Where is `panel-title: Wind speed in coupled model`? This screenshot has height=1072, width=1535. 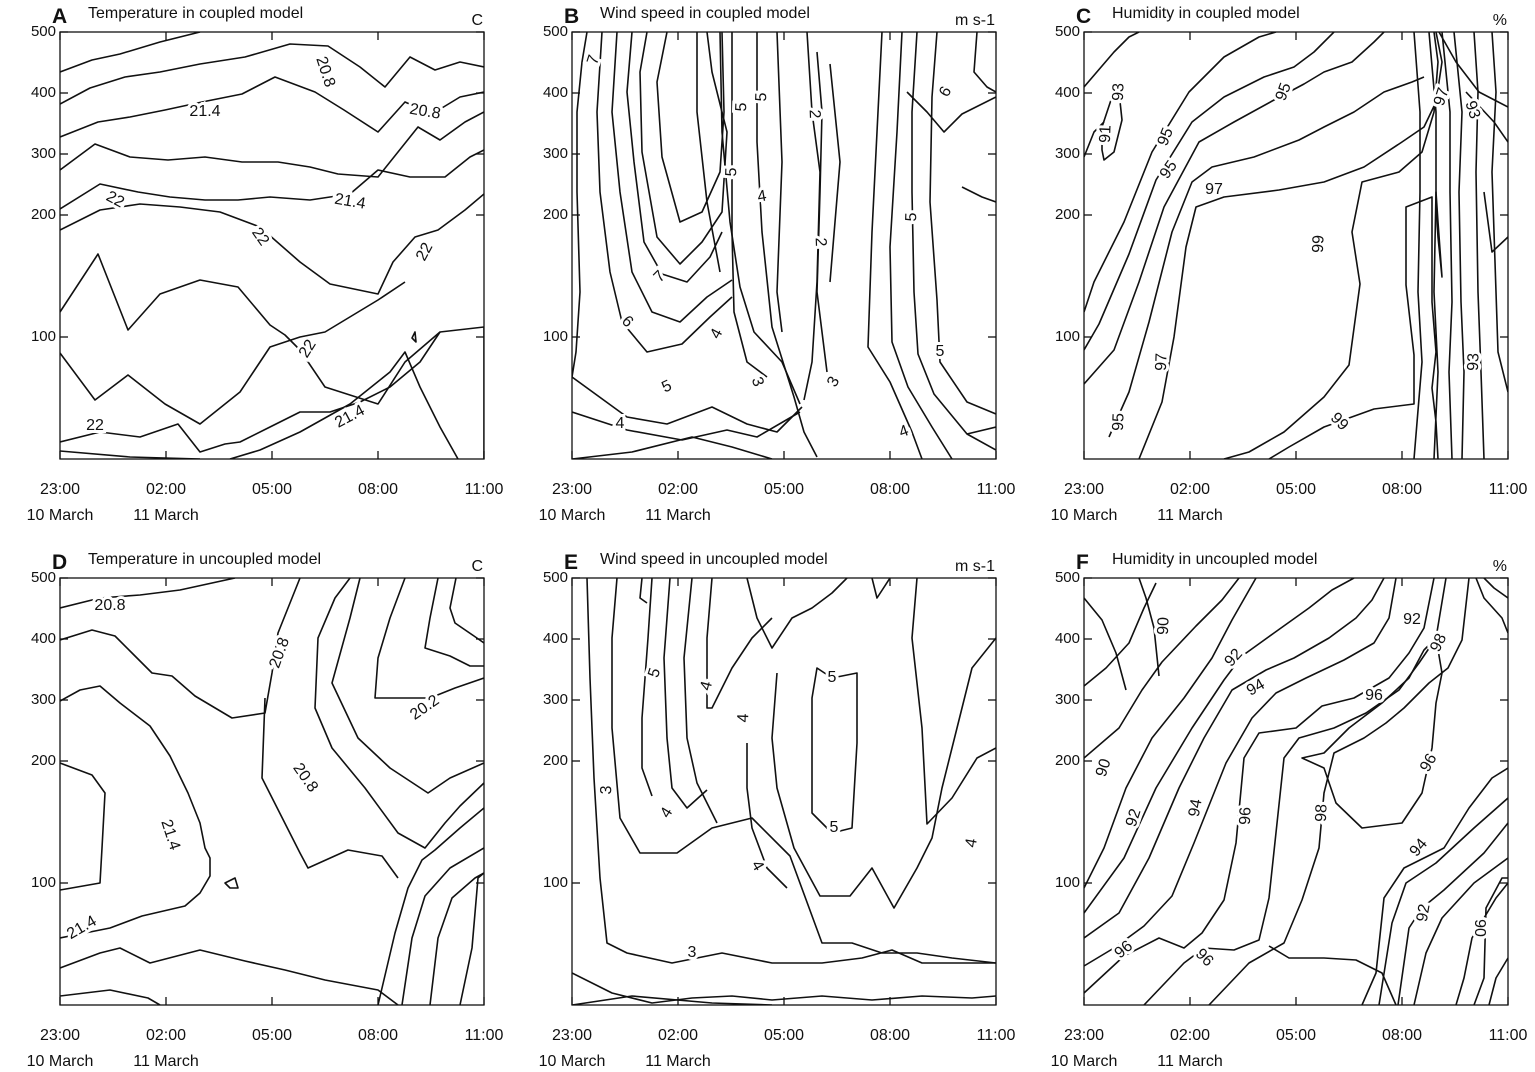
panel-title: Wind speed in coupled model is located at coordinates (705, 13).